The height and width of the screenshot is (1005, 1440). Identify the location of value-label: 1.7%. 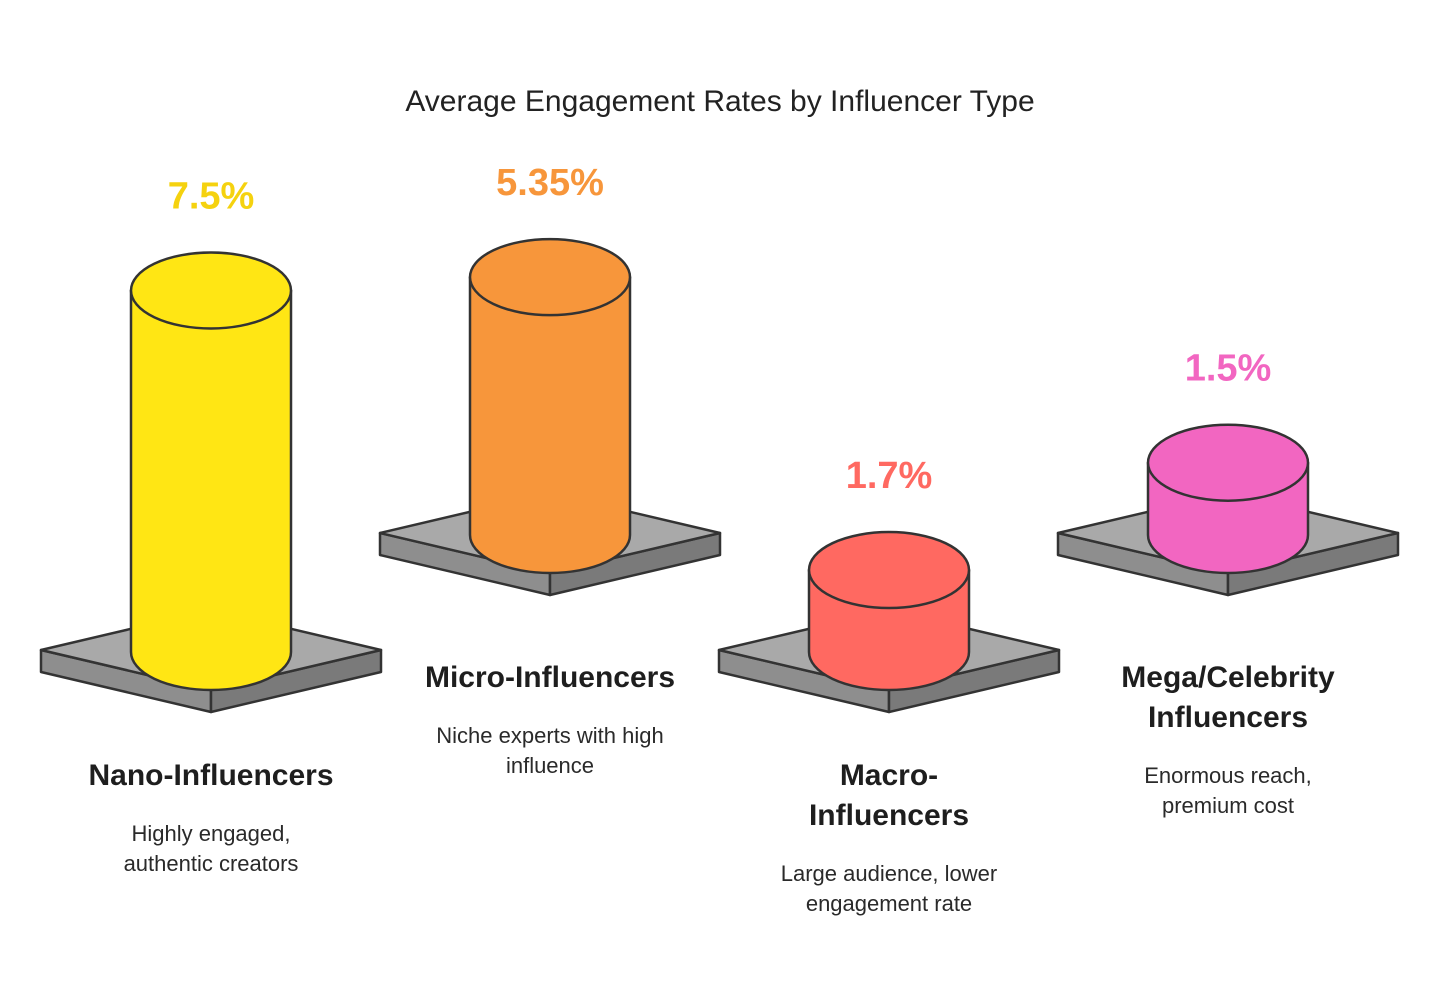
(889, 476).